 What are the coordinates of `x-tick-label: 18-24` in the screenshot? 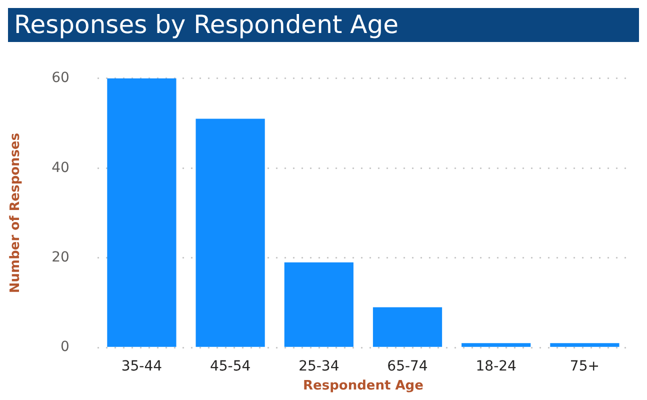 It's located at (496, 366).